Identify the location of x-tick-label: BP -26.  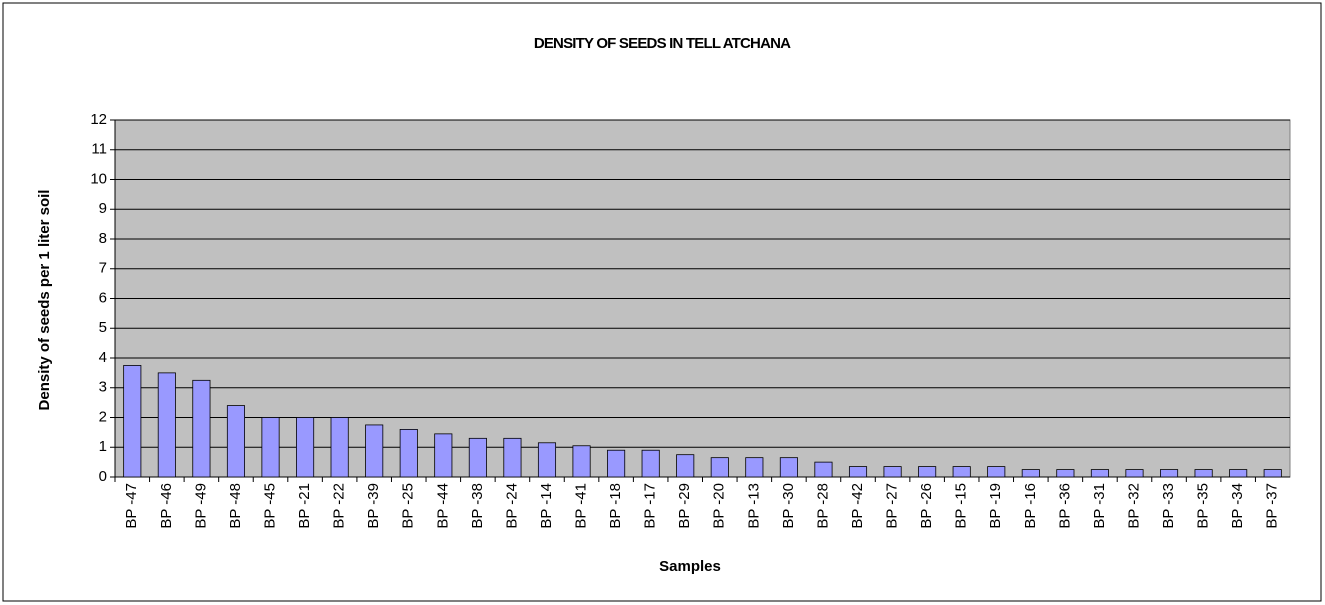
(926, 506).